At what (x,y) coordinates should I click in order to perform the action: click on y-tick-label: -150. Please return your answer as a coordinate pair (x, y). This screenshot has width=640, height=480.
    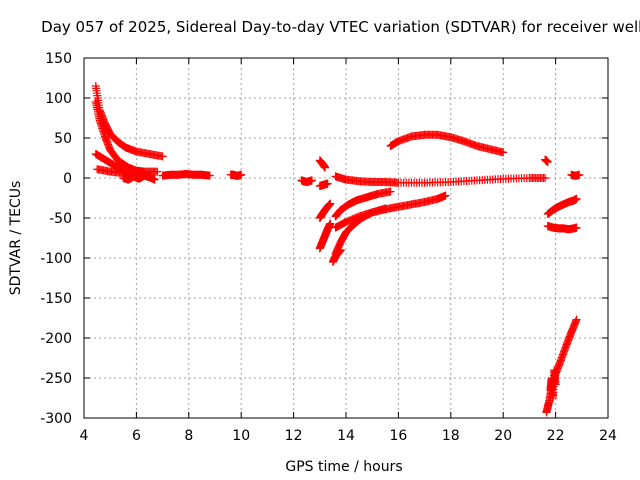
    Looking at the image, I should click on (56, 299).